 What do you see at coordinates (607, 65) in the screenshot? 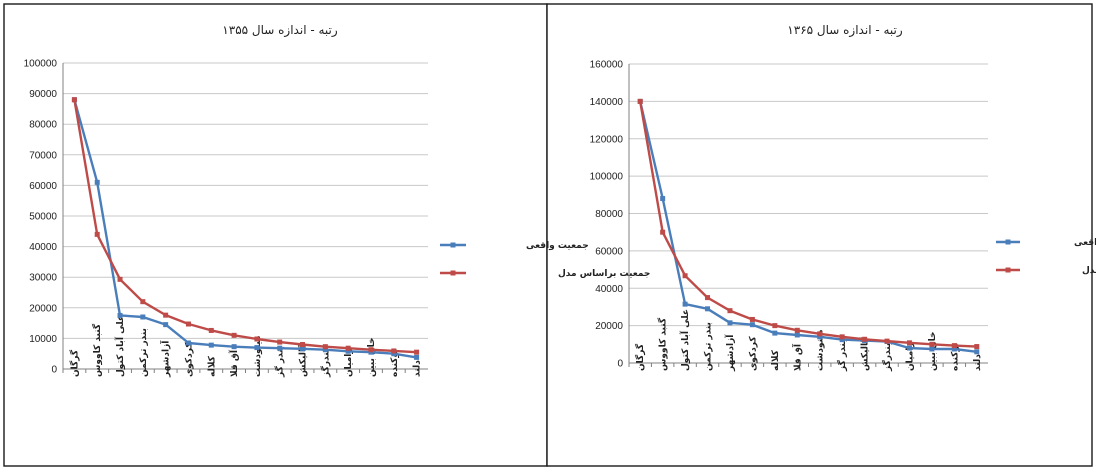
I see `y-tick-label: 160000` at bounding box center [607, 65].